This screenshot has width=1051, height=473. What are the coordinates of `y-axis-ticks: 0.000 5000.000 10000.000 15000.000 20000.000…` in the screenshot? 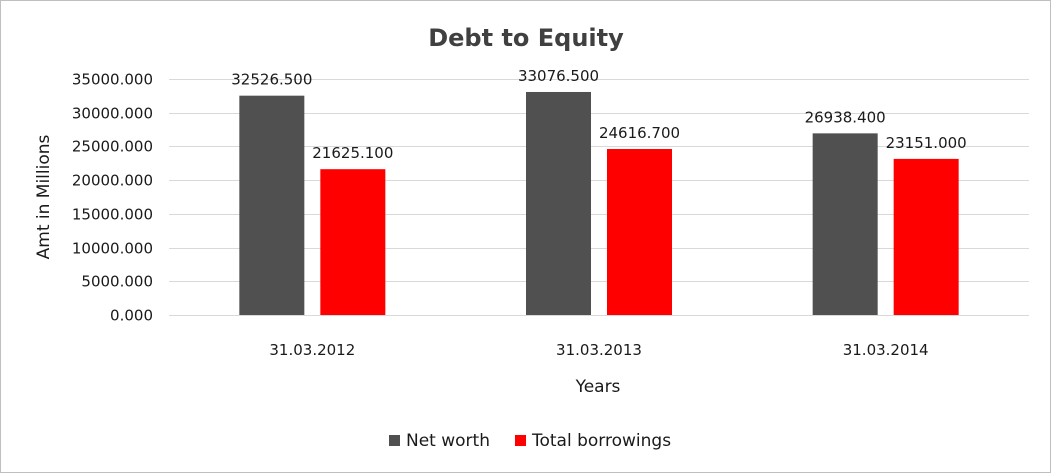 It's located at (112, 198).